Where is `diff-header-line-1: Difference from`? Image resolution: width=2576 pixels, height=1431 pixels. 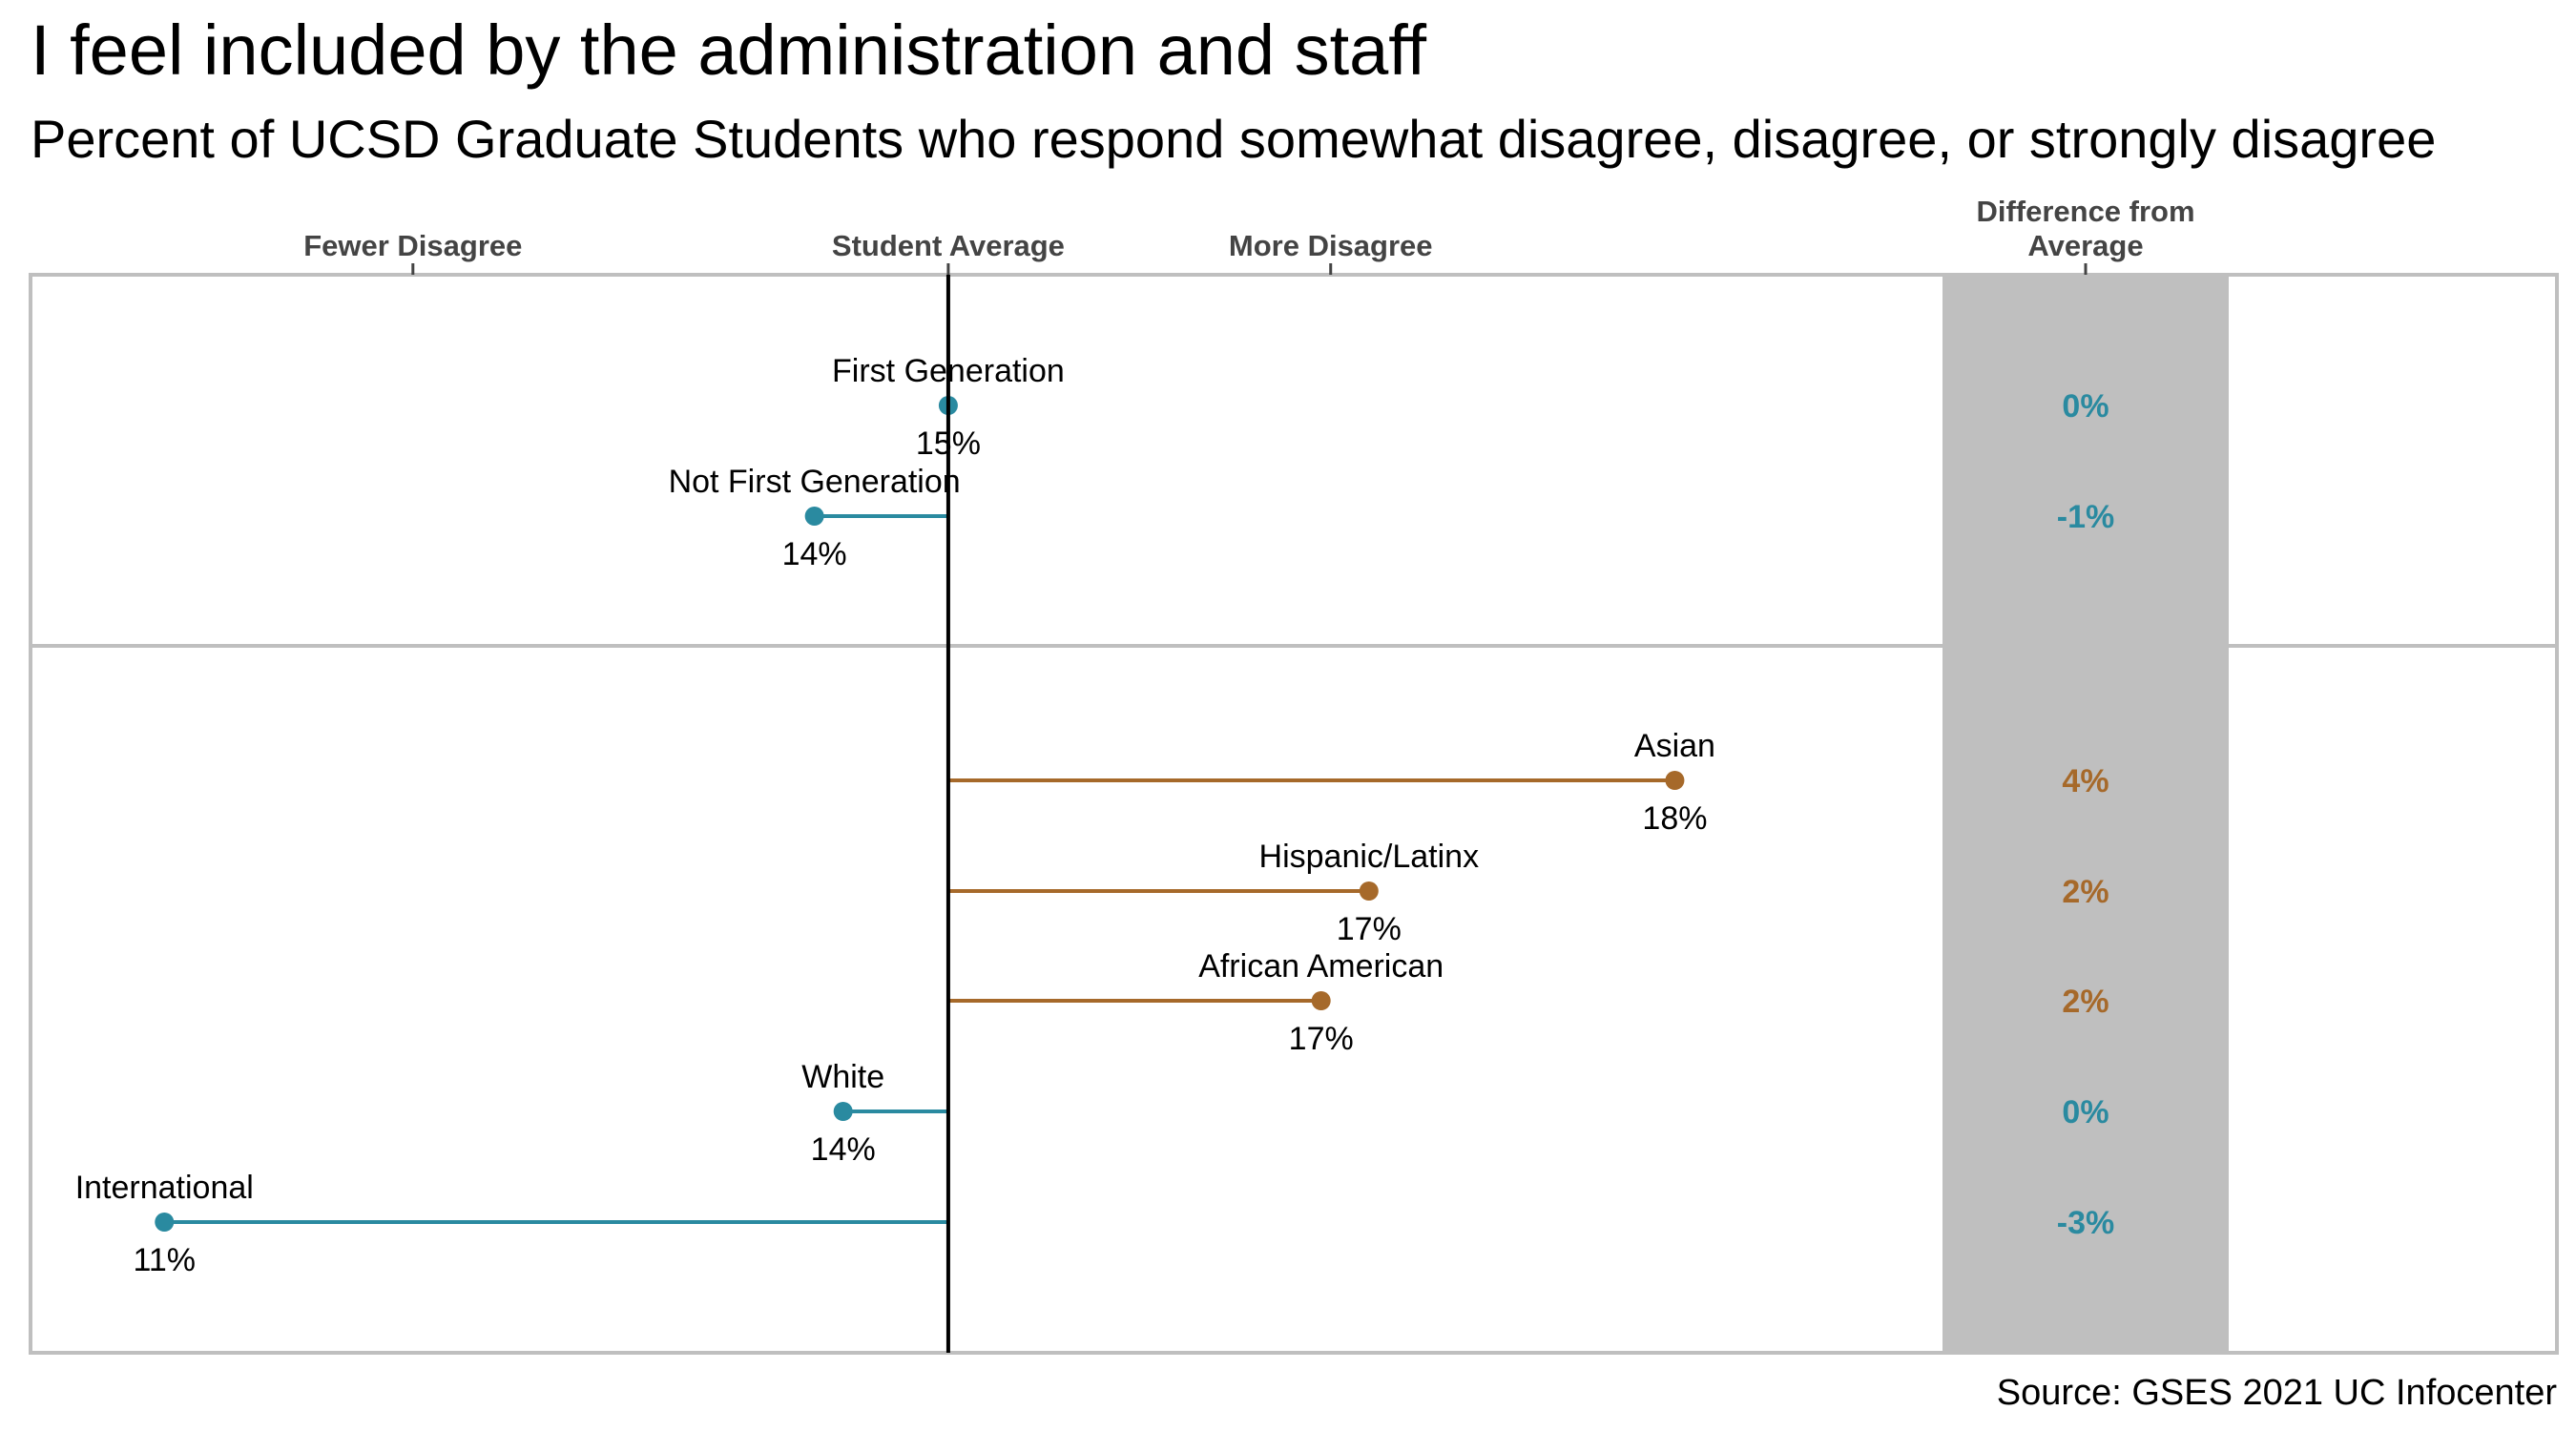
diff-header-line-1: Difference from is located at coordinates (2085, 211).